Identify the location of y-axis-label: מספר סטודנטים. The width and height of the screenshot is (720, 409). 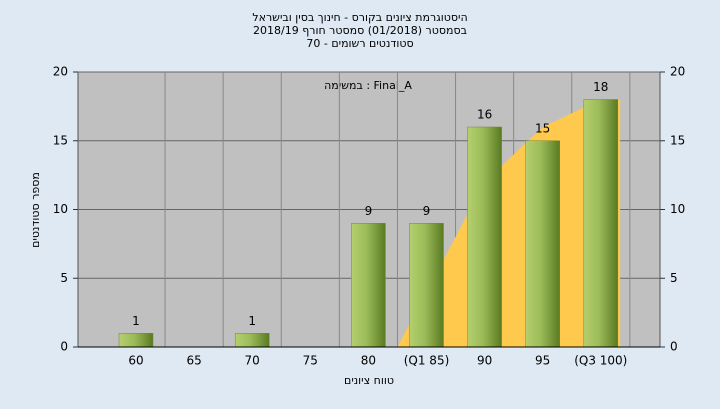
(35, 210).